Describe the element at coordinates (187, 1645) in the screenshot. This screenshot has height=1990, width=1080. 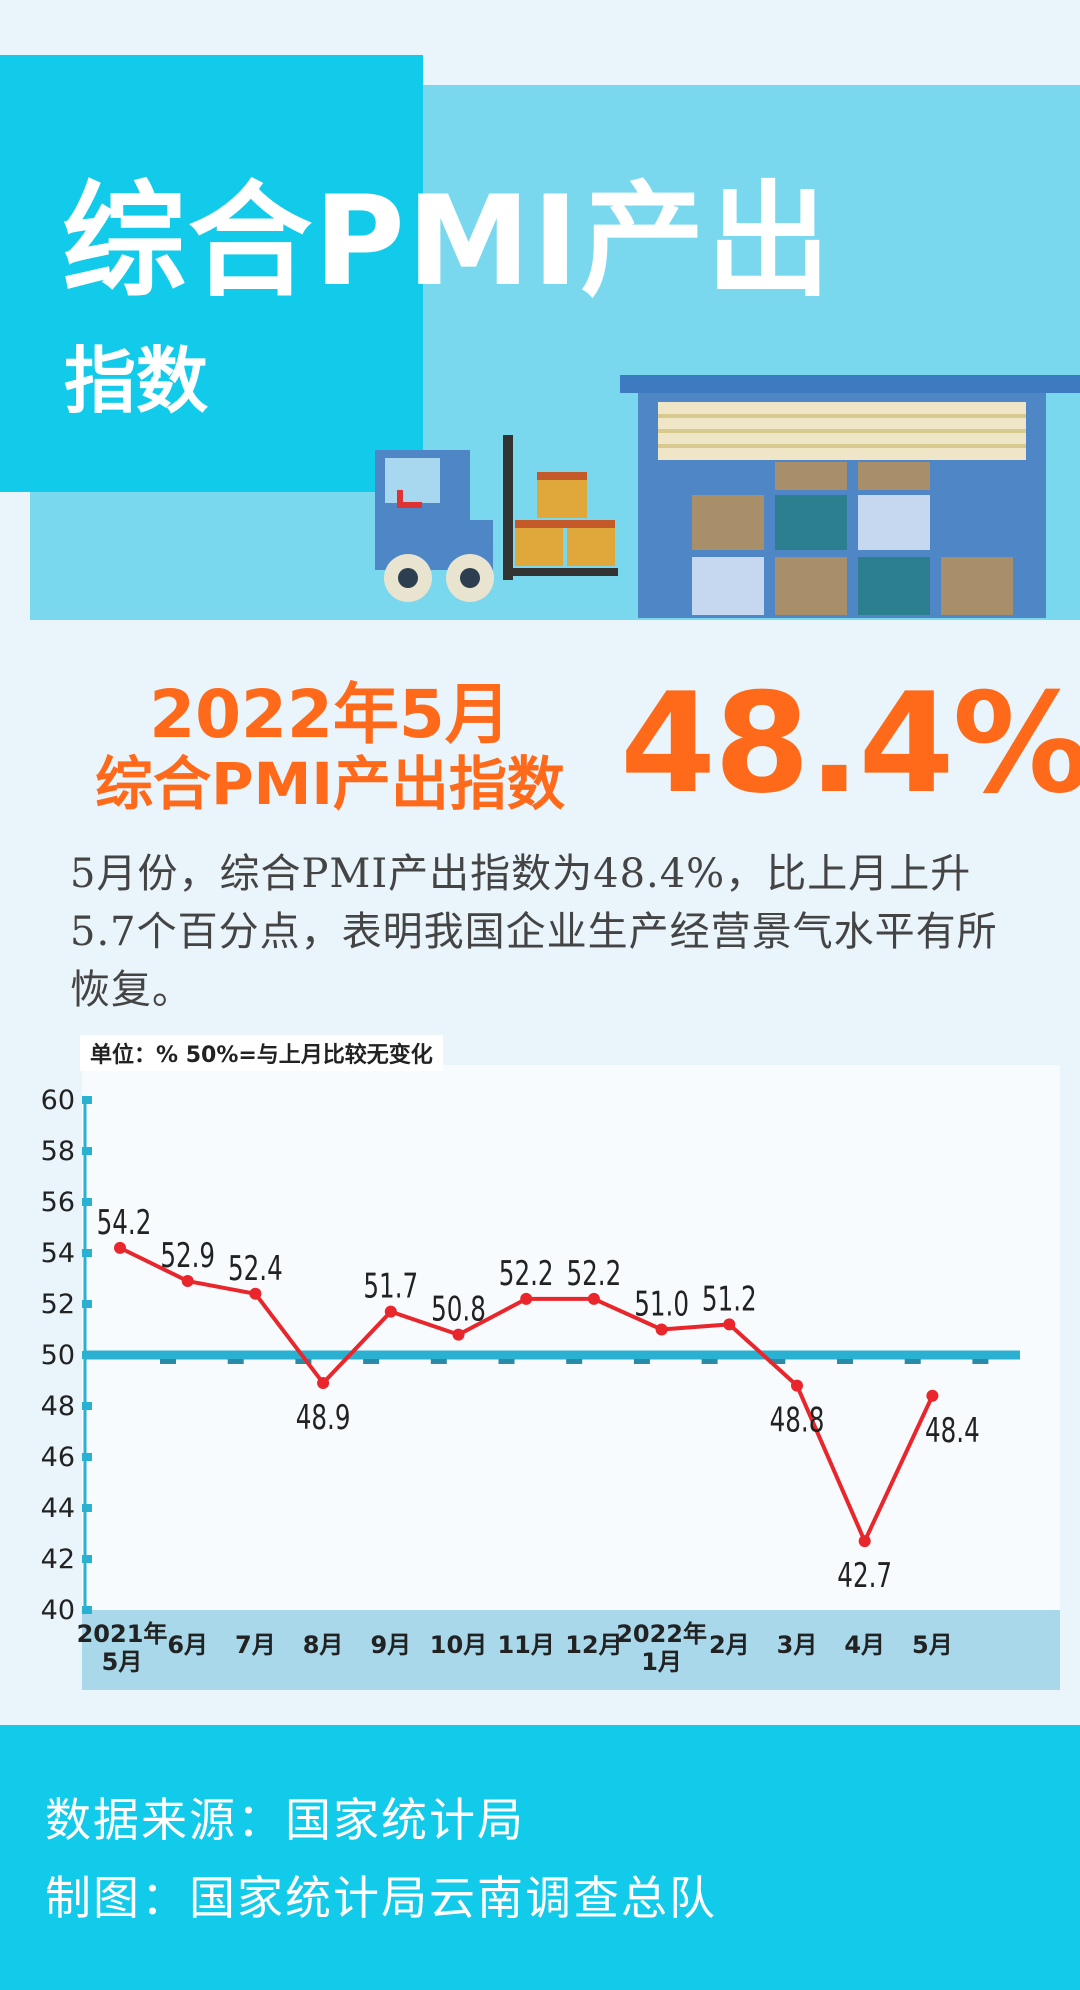
I see `x-tick-label: 6月` at that location.